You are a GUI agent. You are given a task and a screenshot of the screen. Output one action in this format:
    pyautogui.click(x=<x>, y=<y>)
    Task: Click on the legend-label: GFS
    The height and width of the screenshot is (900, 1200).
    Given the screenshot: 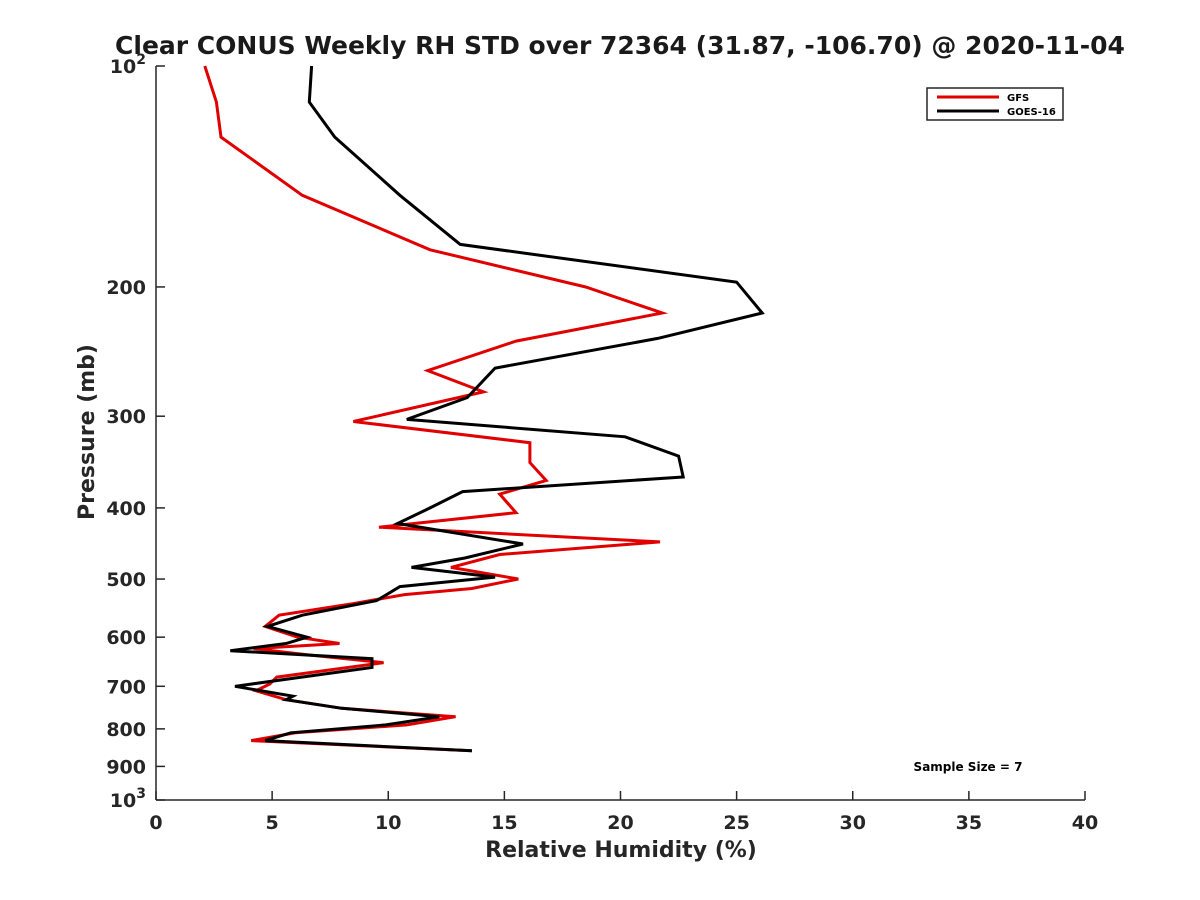 What is the action you would take?
    pyautogui.click(x=1018, y=98)
    